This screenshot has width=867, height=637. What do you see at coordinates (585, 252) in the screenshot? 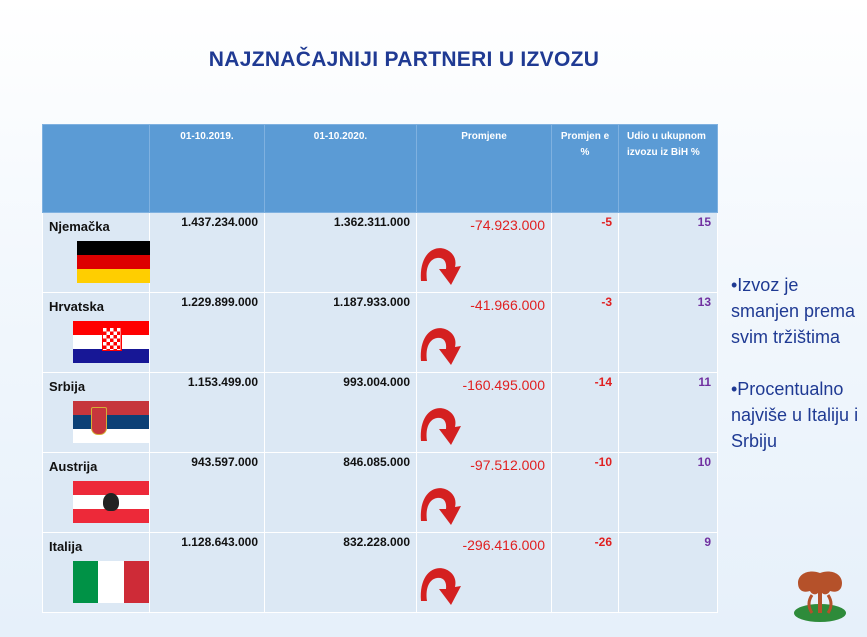
I see `change-percent: -5` at bounding box center [585, 252].